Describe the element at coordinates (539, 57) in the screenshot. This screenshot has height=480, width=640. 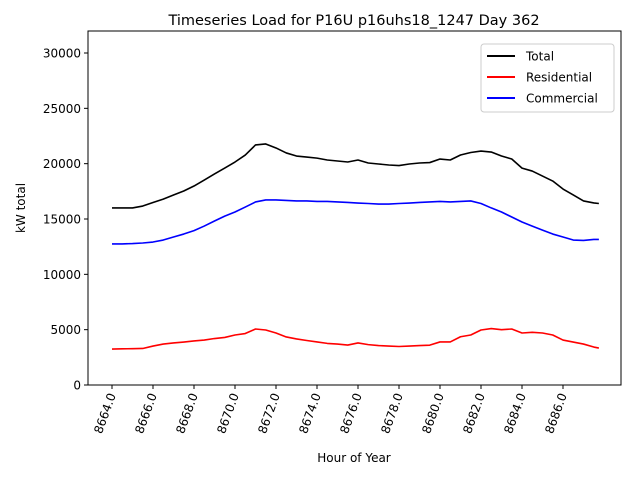
I see `legend-label-total: Total` at that location.